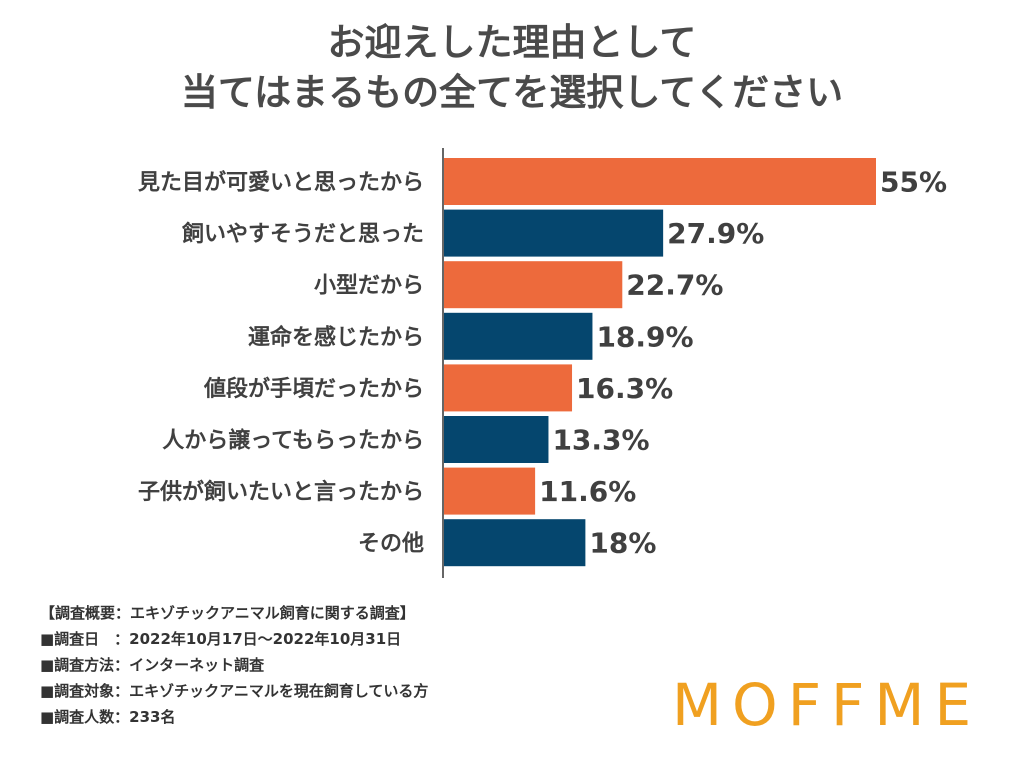 This screenshot has width=1024, height=768. Describe the element at coordinates (336, 337) in the screenshot. I see `category-label-4: 運命を感じたから` at that location.